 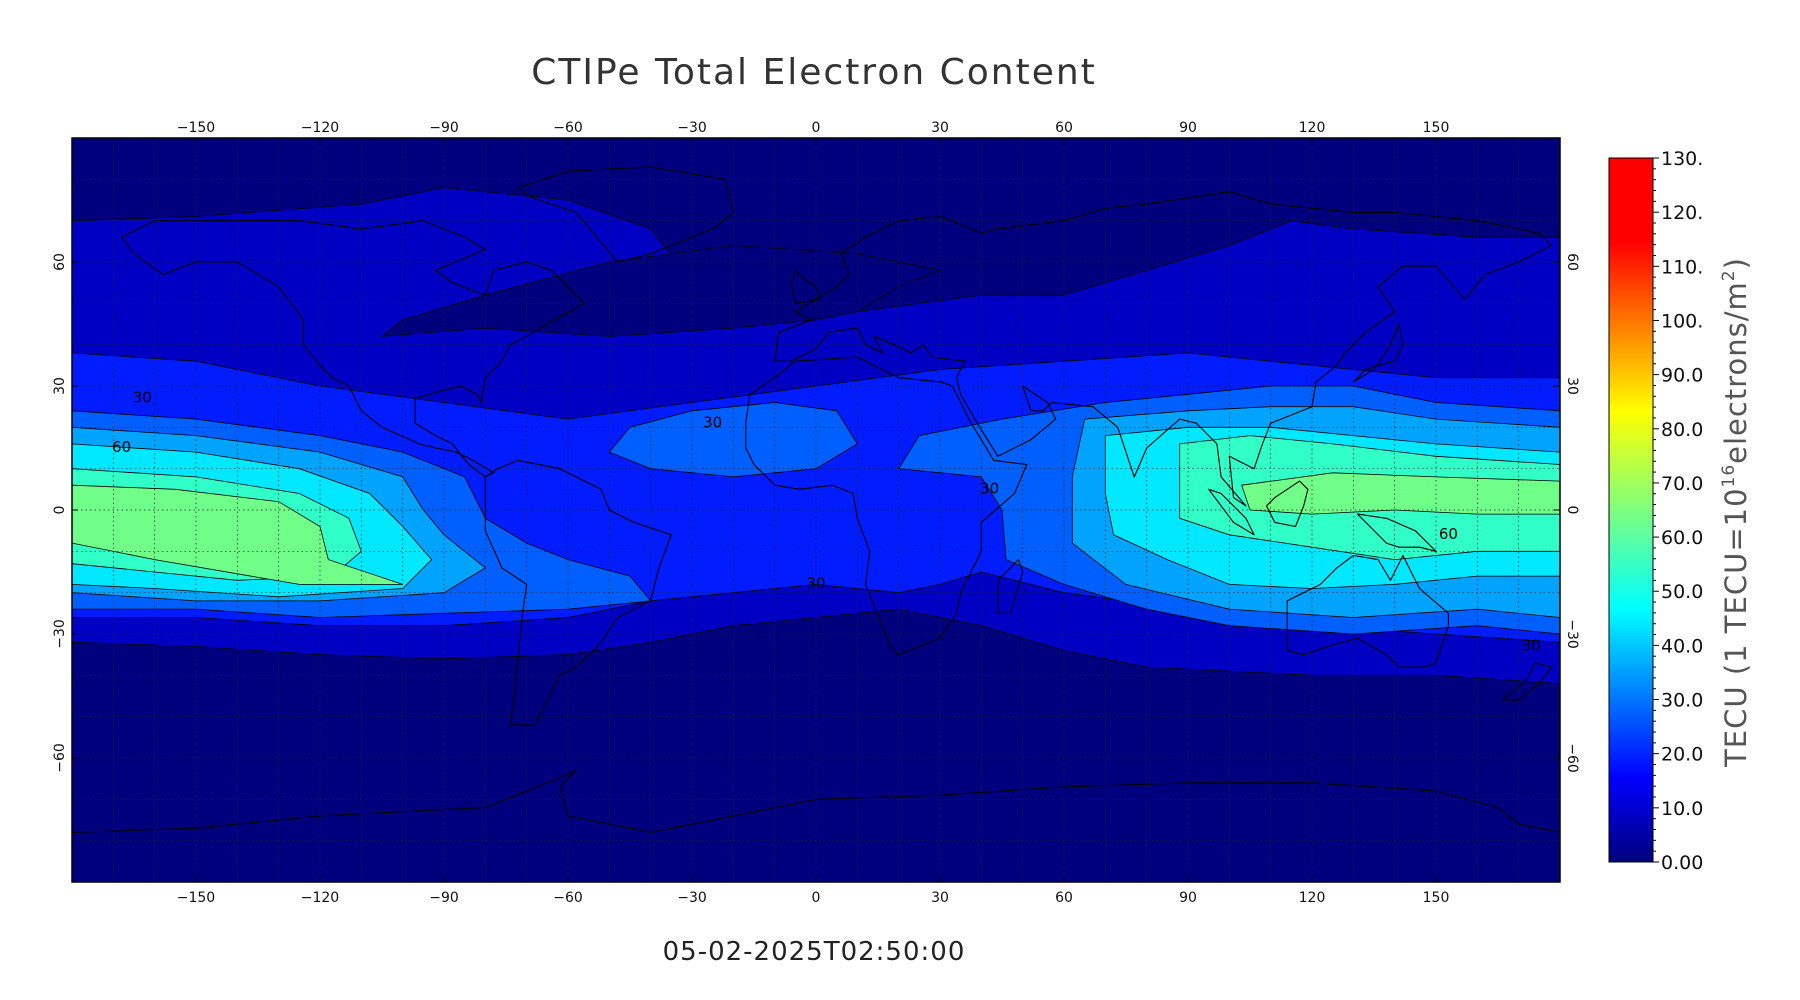 What do you see at coordinates (1736, 263) in the screenshot?
I see `colorbar-label-end: )` at bounding box center [1736, 263].